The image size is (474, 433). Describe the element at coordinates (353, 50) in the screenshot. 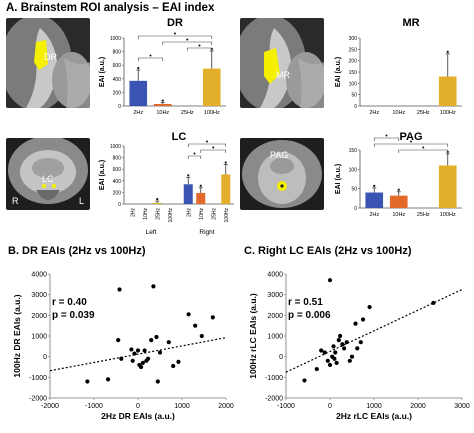

I see `mr-y-tick-label: 250` at that location.